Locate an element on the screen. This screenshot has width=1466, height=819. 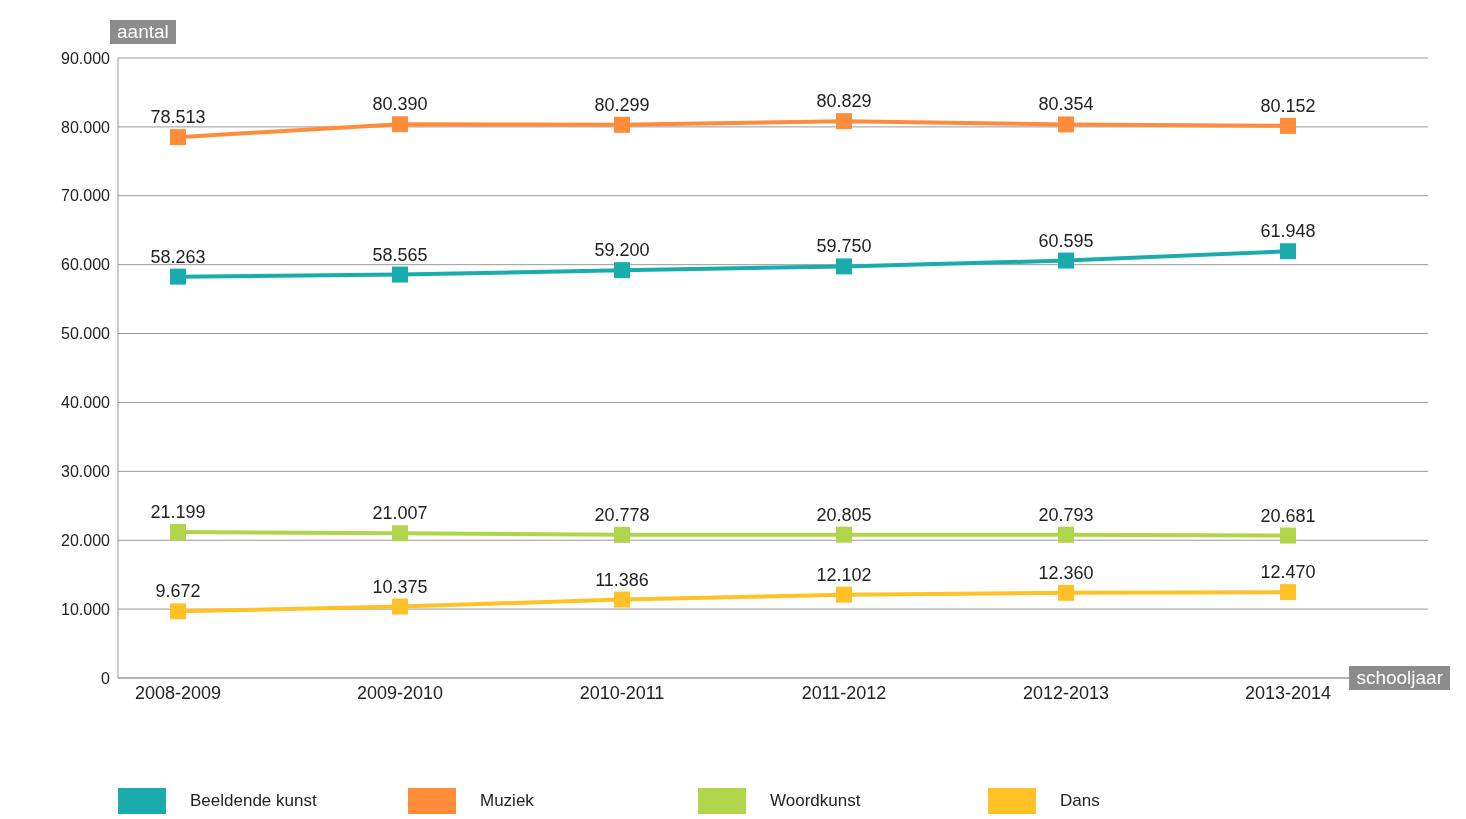
data-label: 80.354 is located at coordinates (1066, 104).